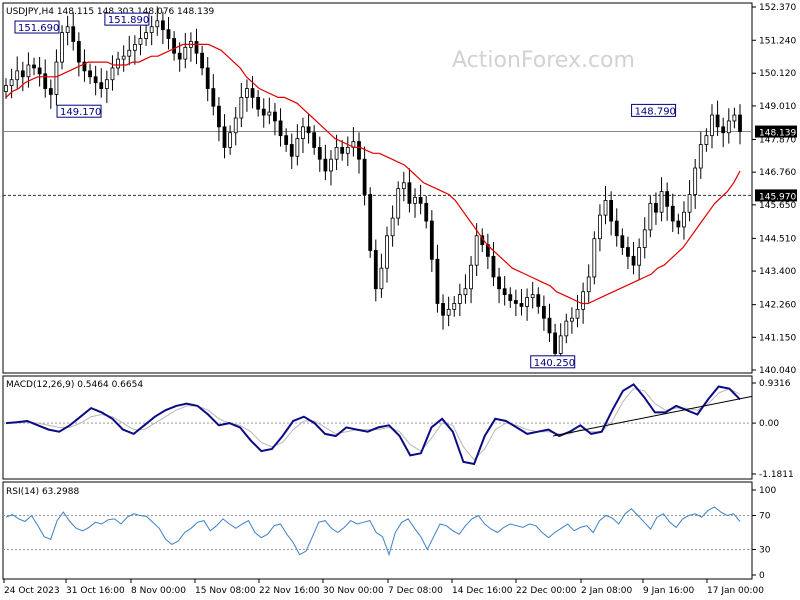 The image size is (800, 600). What do you see at coordinates (669, 591) in the screenshot?
I see `time-tick-label: 9 Jan 16:00` at bounding box center [669, 591].